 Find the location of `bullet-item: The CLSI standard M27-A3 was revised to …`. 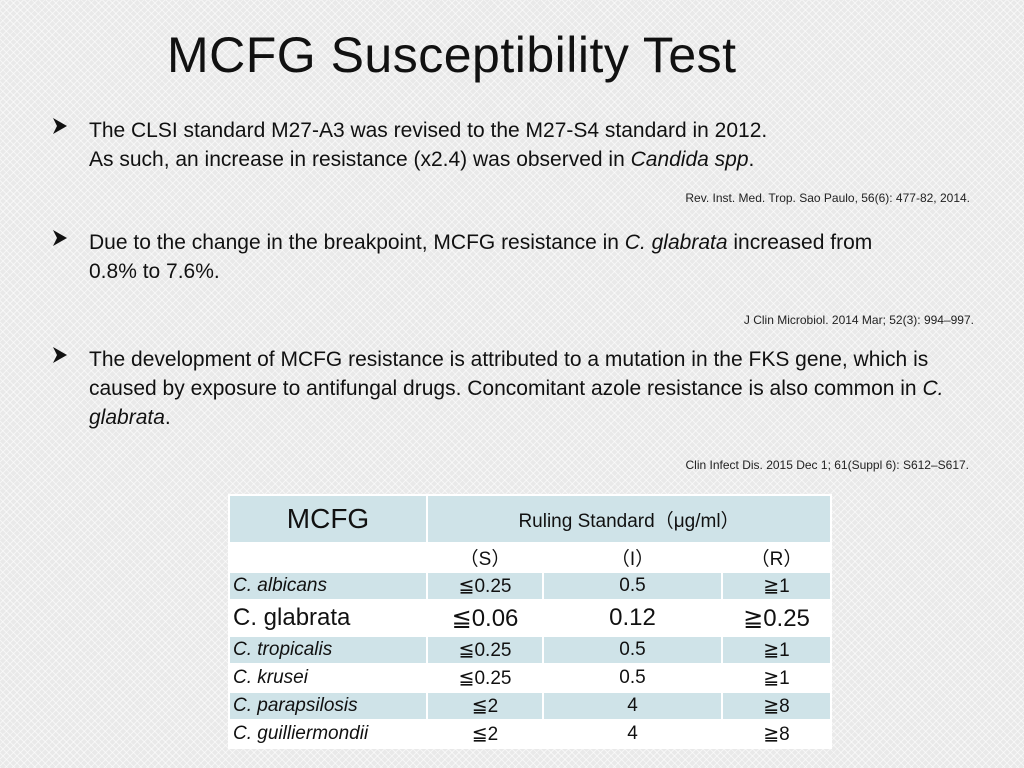

bullet-item: The CLSI standard M27-A3 was revised to … is located at coordinates (502, 145).